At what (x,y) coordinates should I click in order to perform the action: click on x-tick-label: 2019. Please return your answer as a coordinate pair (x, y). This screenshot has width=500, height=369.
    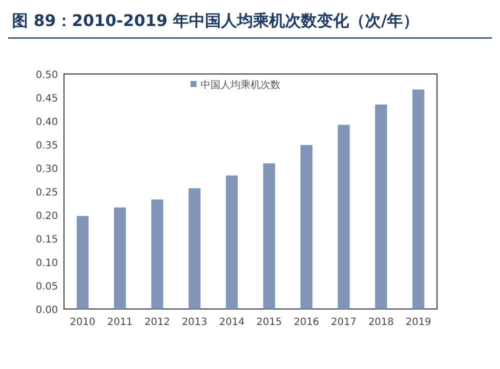
    Looking at the image, I should click on (419, 322).